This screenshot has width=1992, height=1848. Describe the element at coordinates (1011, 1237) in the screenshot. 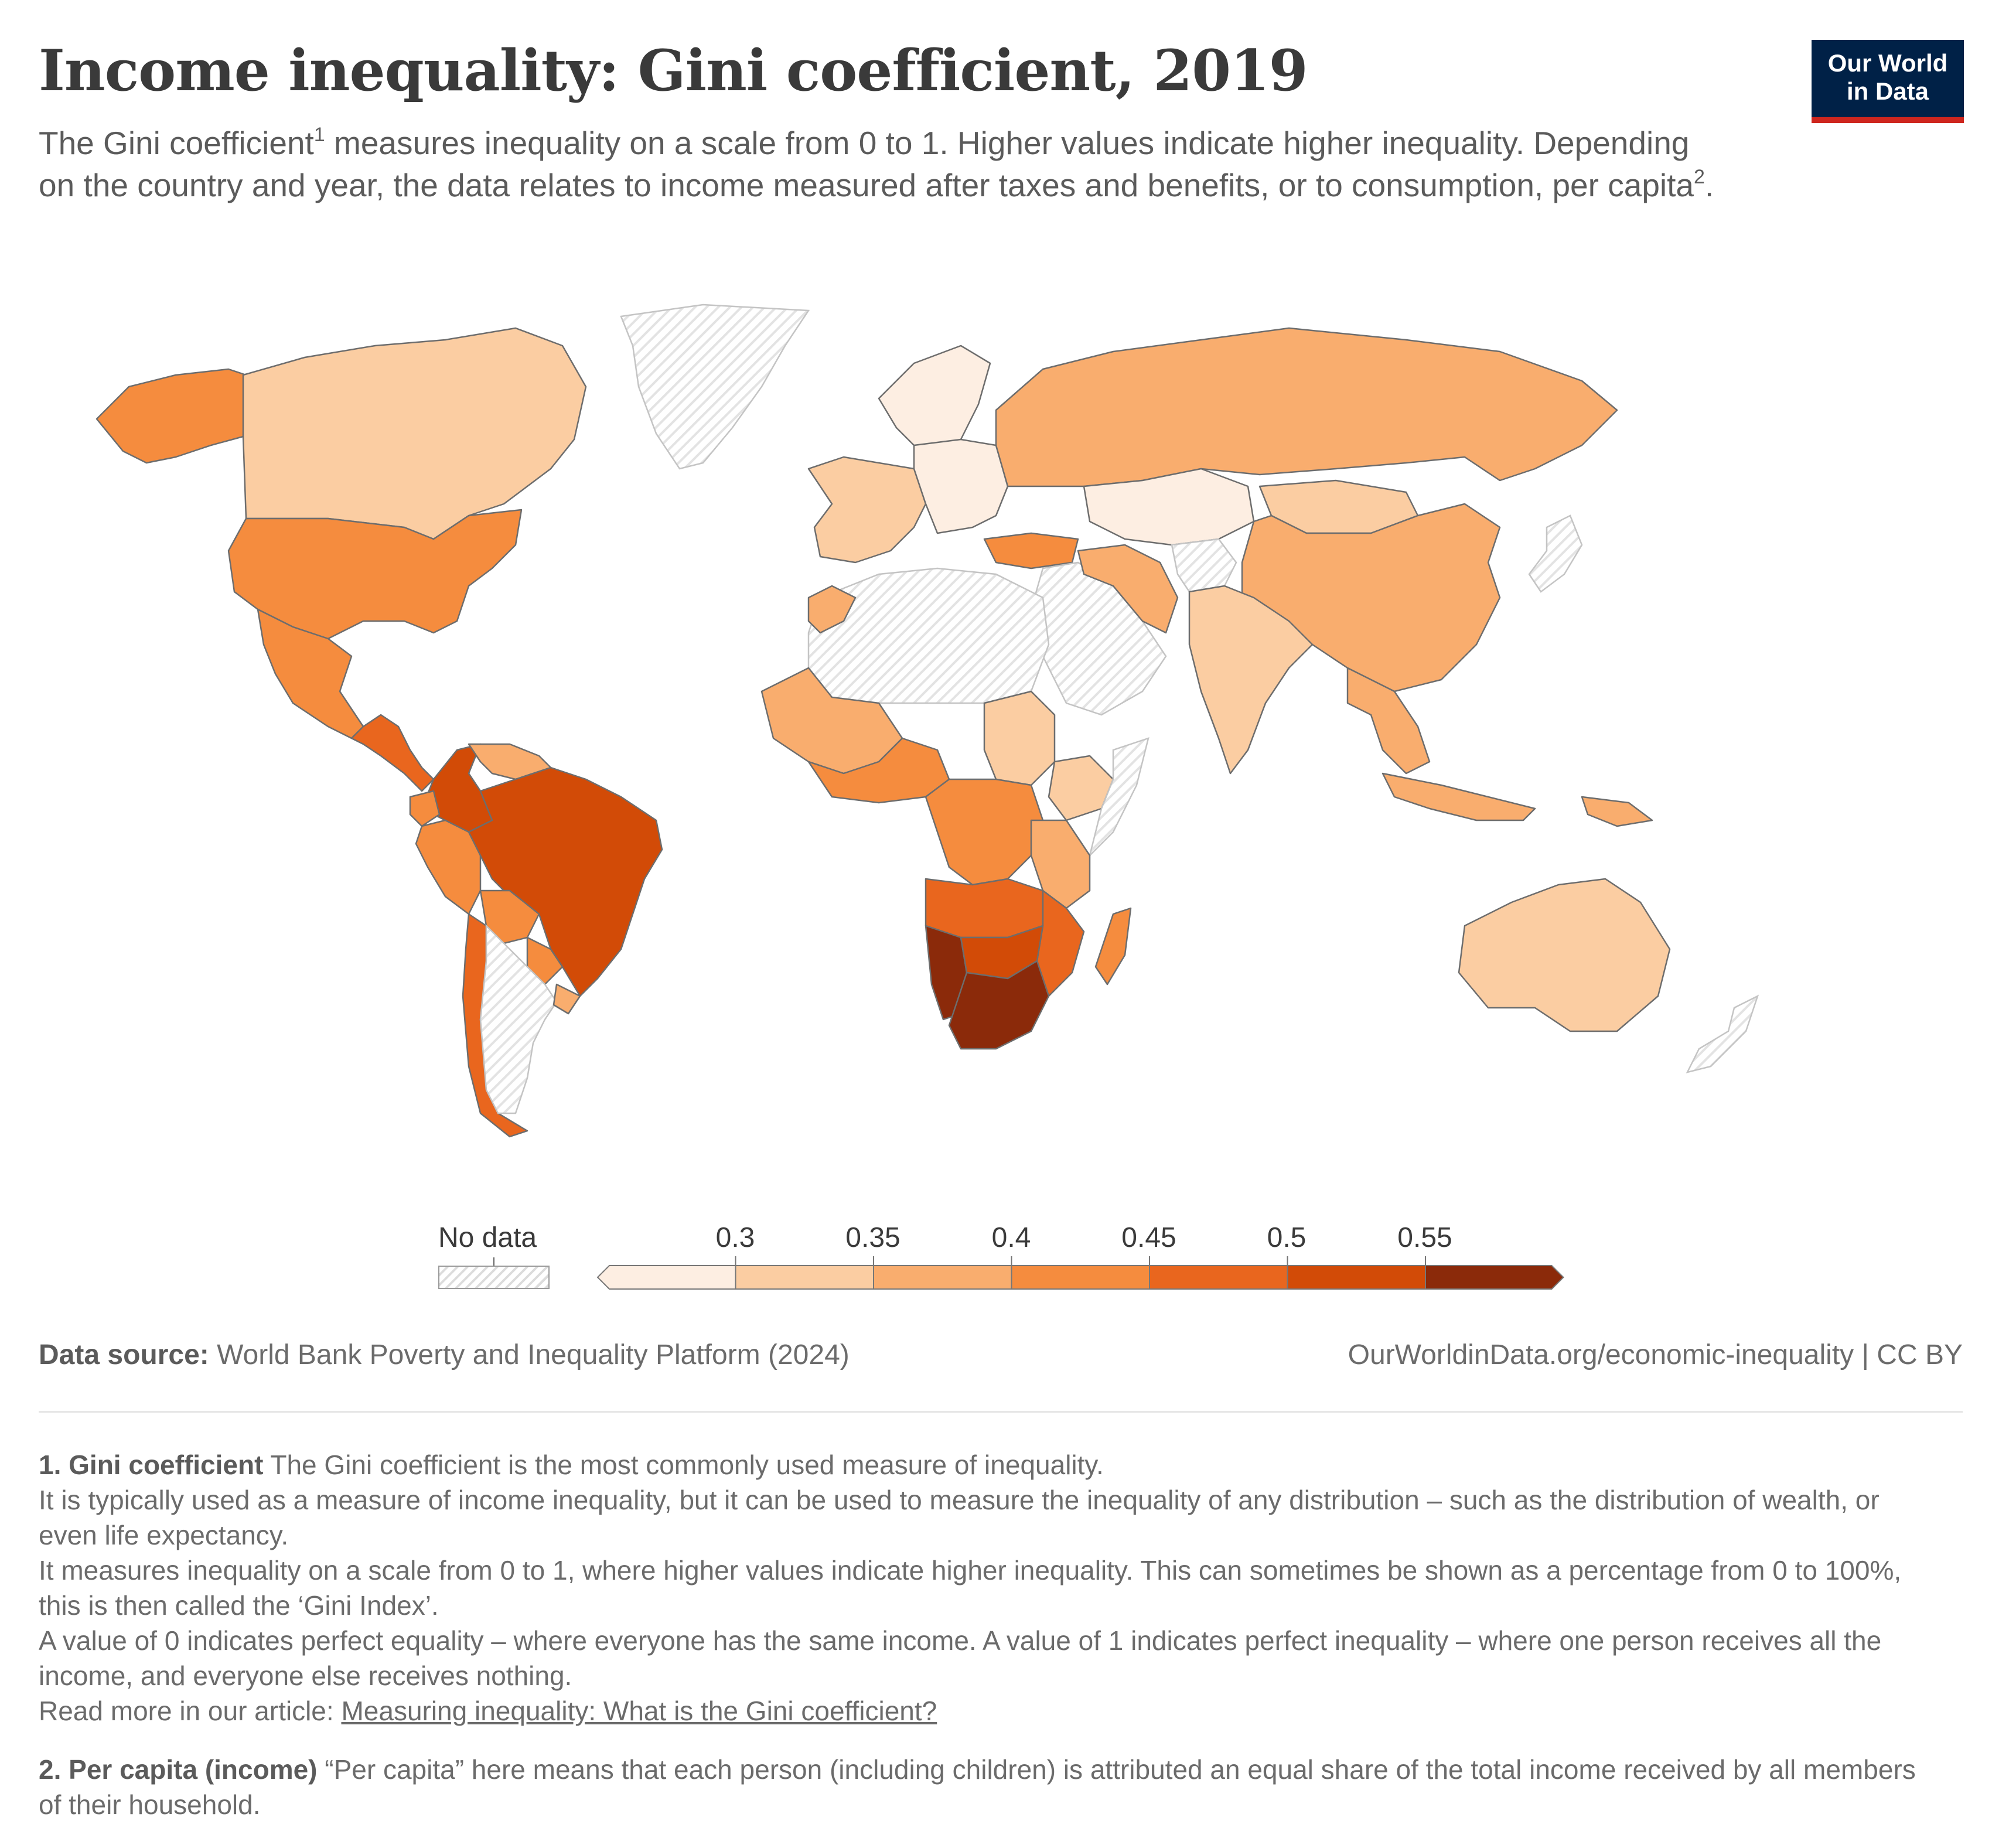

I see `legend-tick-label: 0.4` at that location.